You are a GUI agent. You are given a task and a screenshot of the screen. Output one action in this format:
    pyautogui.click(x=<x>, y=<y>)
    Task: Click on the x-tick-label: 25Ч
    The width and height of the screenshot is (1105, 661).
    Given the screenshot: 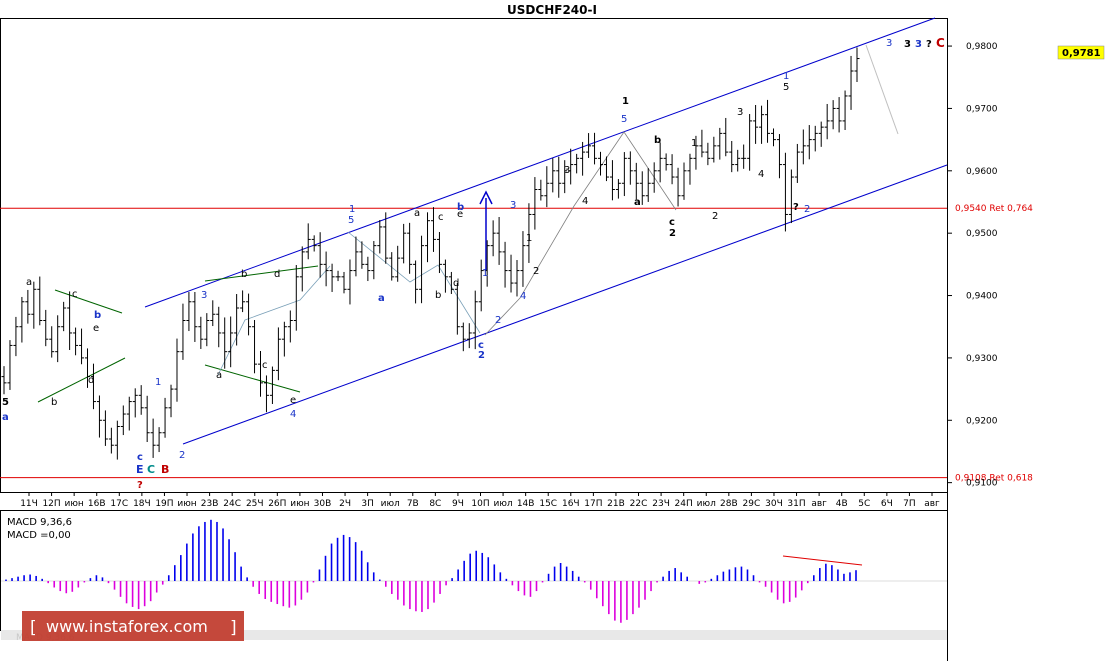 What is the action you would take?
    pyautogui.click(x=255, y=504)
    